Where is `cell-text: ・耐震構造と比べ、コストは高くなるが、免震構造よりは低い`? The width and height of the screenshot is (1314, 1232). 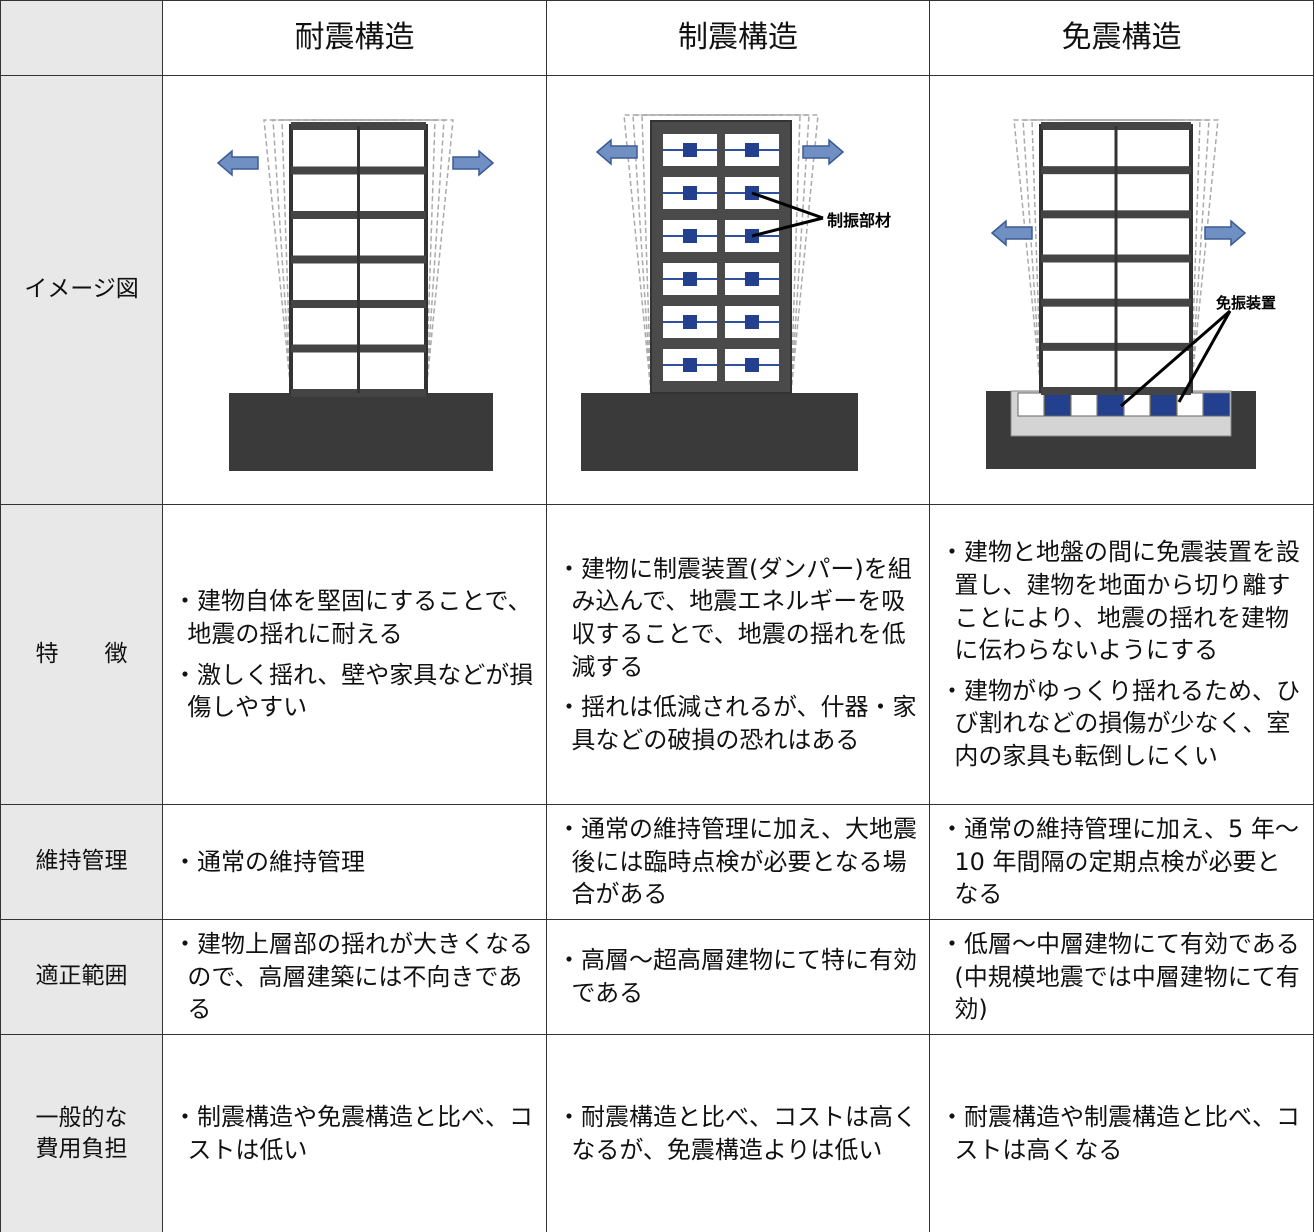 cell-text: ・耐震構造と比べ、コストは高くなるが、免震構造よりは低い is located at coordinates (737, 1133).